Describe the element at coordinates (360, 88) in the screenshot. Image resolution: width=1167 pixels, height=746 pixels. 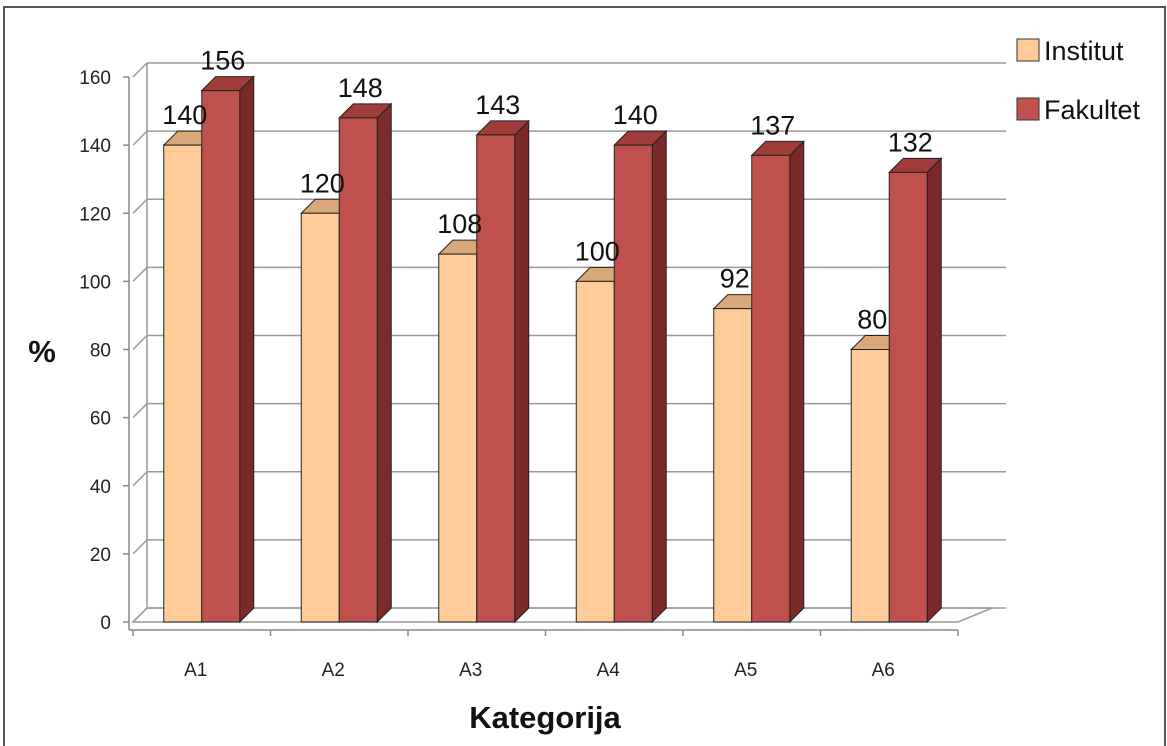
I see `data-label-fakultet-A2: 148` at that location.